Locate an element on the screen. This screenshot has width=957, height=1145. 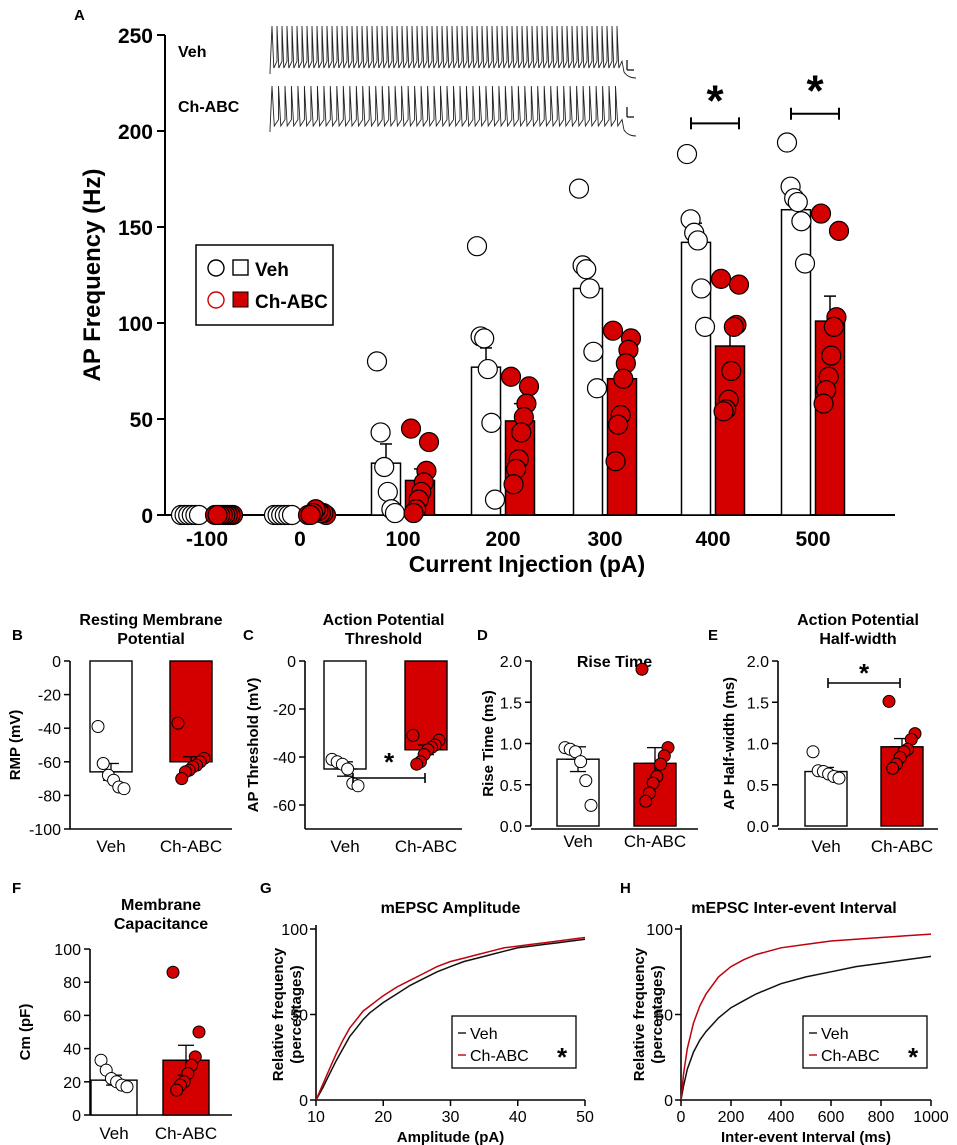
y-tick-label: -60 is located at coordinates (284, 806).